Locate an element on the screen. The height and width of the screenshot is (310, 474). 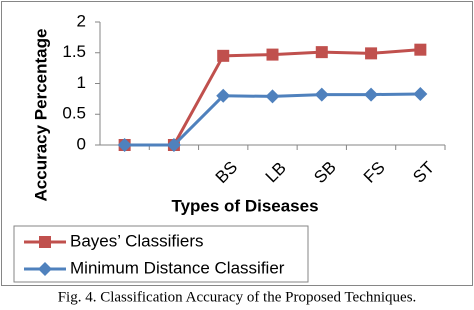
x-axis-label: Types of Diseases is located at coordinates (244, 205).